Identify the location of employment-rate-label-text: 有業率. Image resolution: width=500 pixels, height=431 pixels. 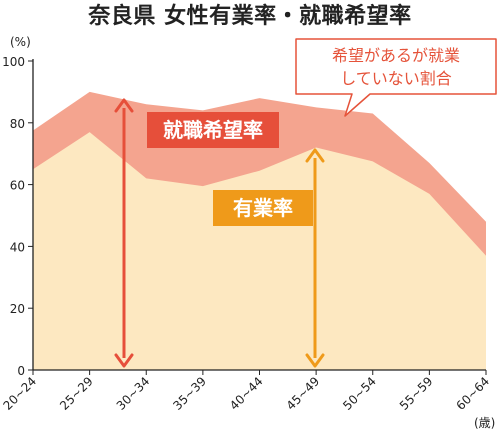
(263, 208).